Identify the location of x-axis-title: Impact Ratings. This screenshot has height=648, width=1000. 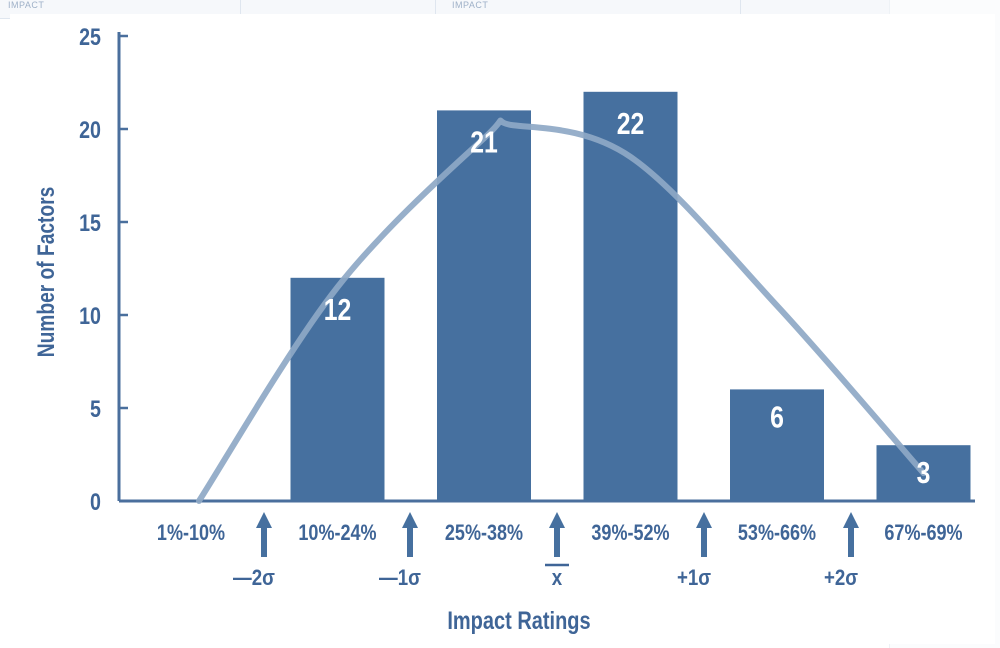
(518, 621).